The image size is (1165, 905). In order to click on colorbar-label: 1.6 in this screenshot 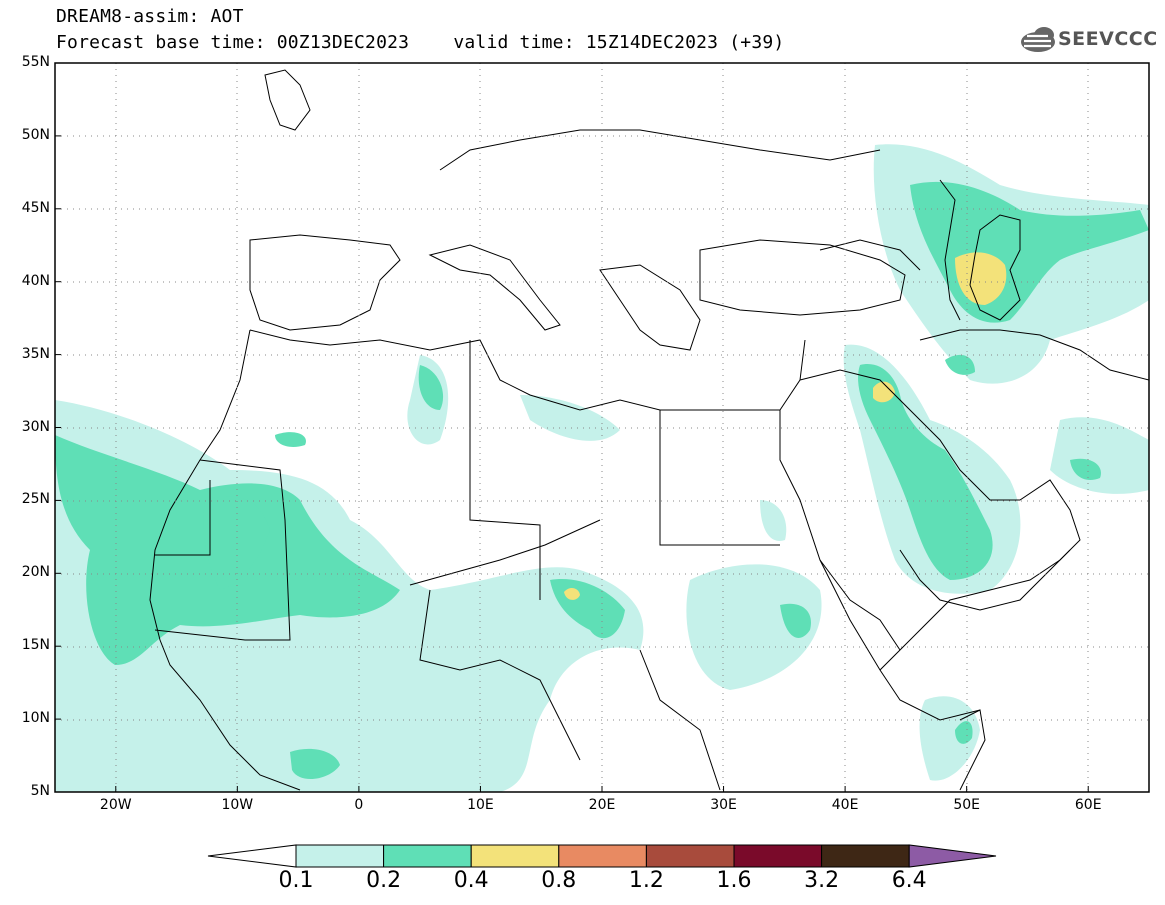, I will do `click(734, 880)`.